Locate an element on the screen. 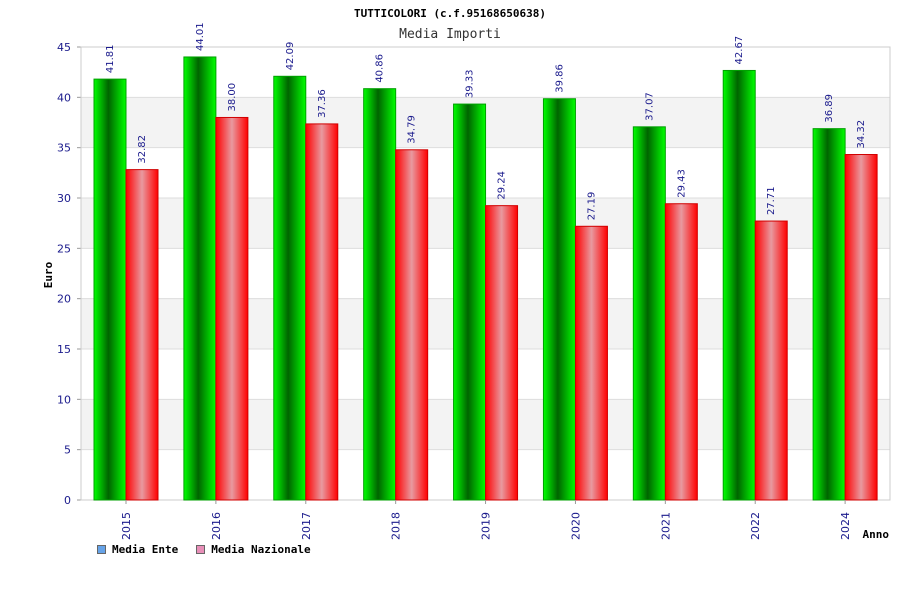  data-label: 37.36 is located at coordinates (322, 103).